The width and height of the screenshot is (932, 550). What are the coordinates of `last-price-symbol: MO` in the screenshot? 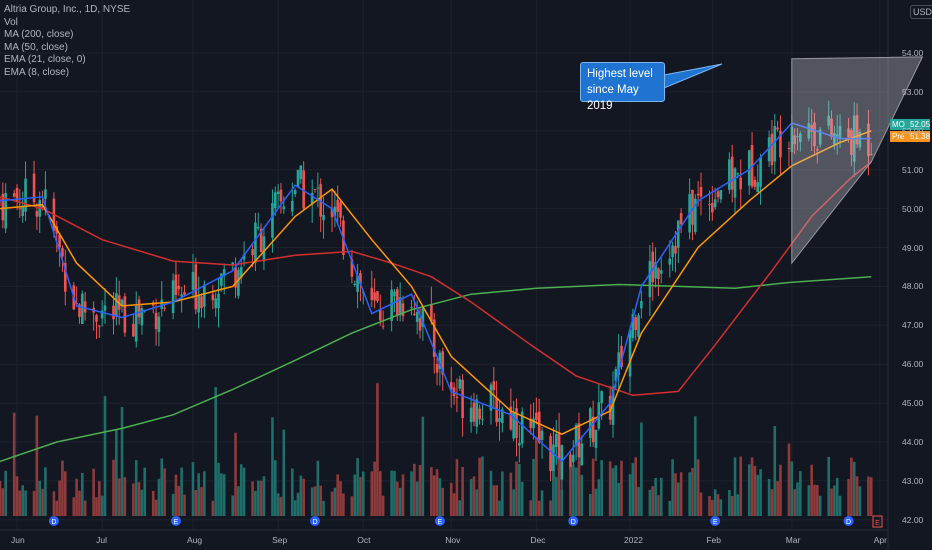 It's located at (898, 124).